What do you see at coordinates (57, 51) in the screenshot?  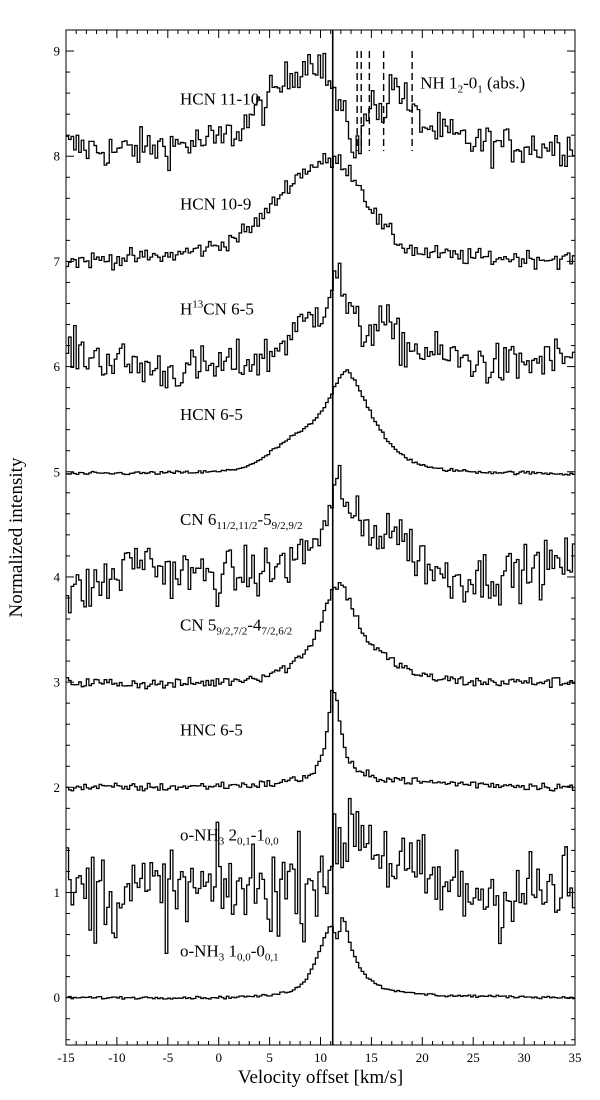 I see `y-tick-label: 9` at bounding box center [57, 51].